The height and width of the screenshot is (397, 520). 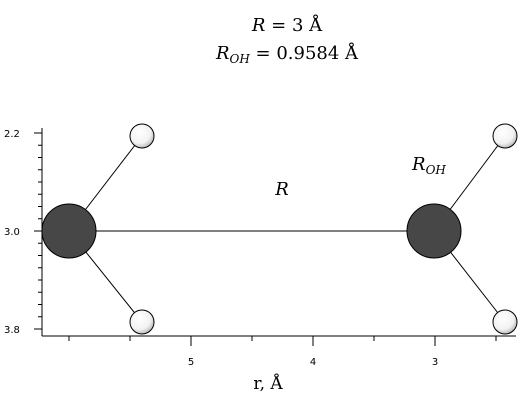 I want to click on header-line1: R = 3 Å, so click(x=287, y=25).